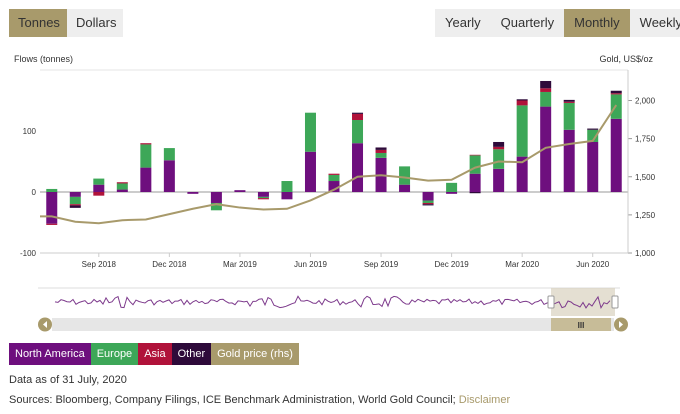 Image resolution: width=680 pixels, height=414 pixels. What do you see at coordinates (34, 192) in the screenshot?
I see `left-axis-tick-label: 0` at bounding box center [34, 192].